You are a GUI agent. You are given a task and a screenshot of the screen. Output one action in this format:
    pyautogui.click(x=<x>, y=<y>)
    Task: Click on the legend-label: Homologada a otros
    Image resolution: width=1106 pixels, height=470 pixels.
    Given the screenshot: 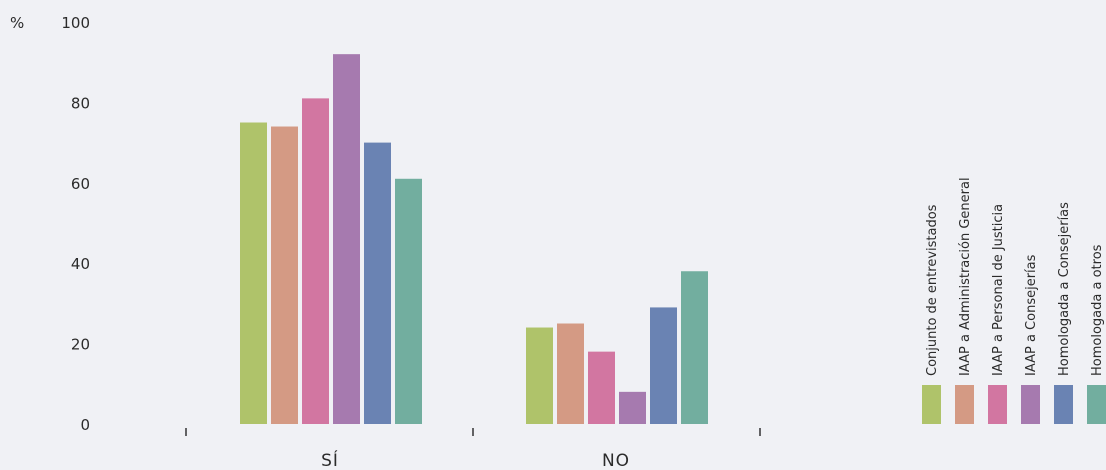 What is the action you would take?
    pyautogui.click(x=1097, y=310)
    